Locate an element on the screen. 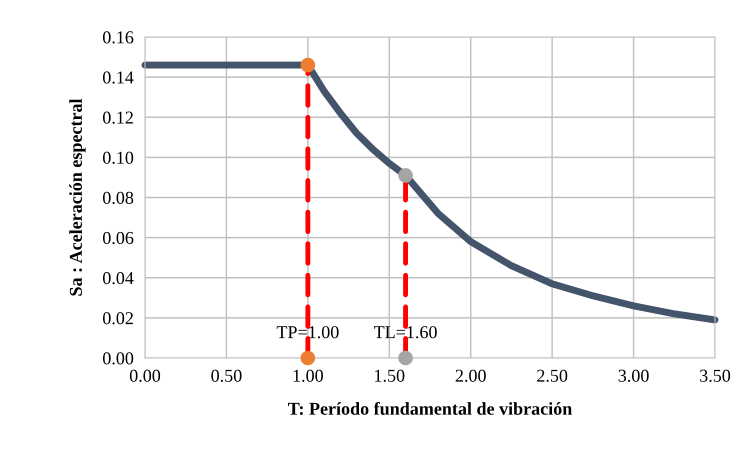  y-tick-label: 0.10 is located at coordinates (118, 158).